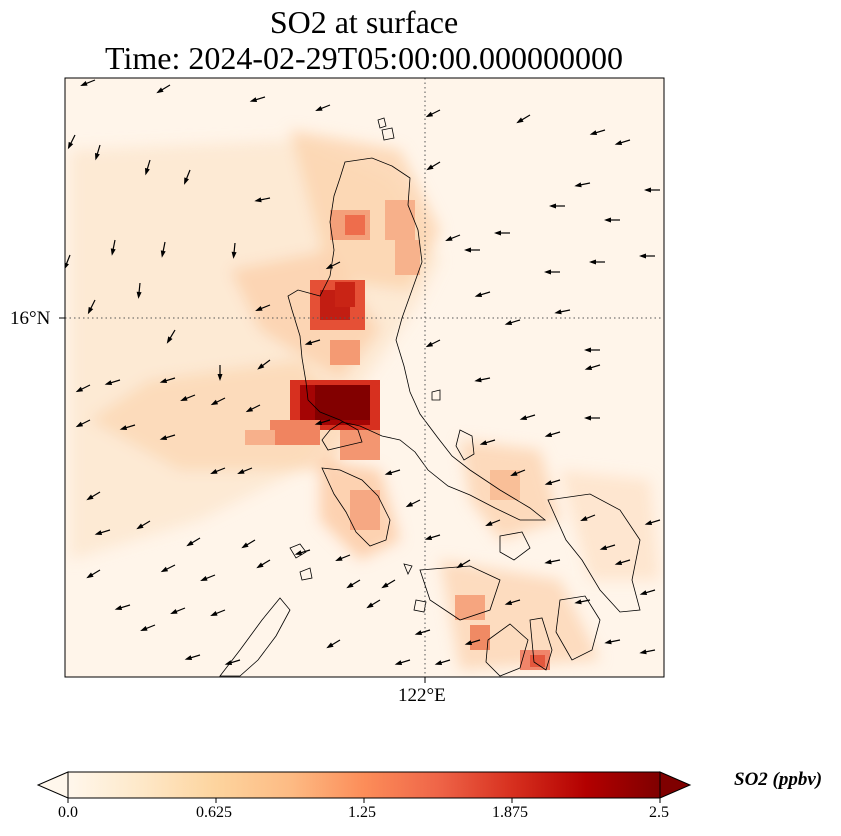 The height and width of the screenshot is (836, 841). I want to click on colorbar-tick-label: 0.625, so click(214, 812).